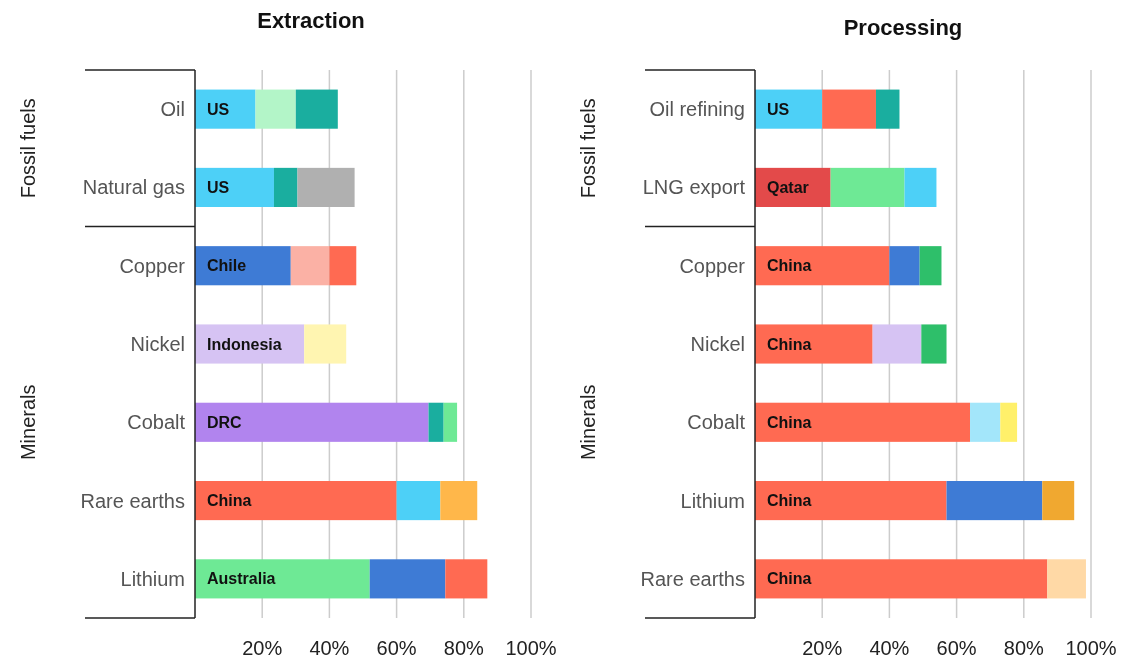  I want to click on data-label: Qatar, so click(788, 188).